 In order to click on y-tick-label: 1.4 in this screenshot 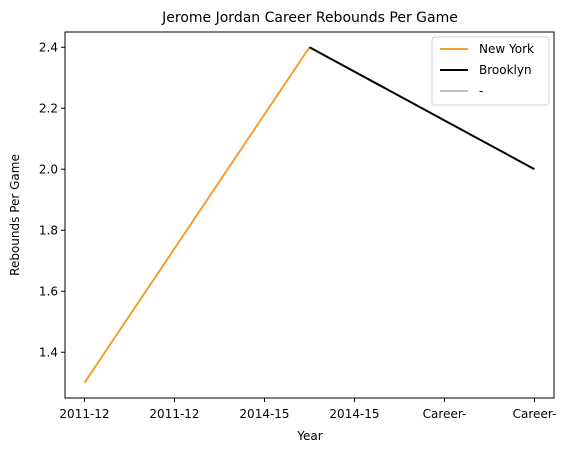, I will do `click(48, 352)`.